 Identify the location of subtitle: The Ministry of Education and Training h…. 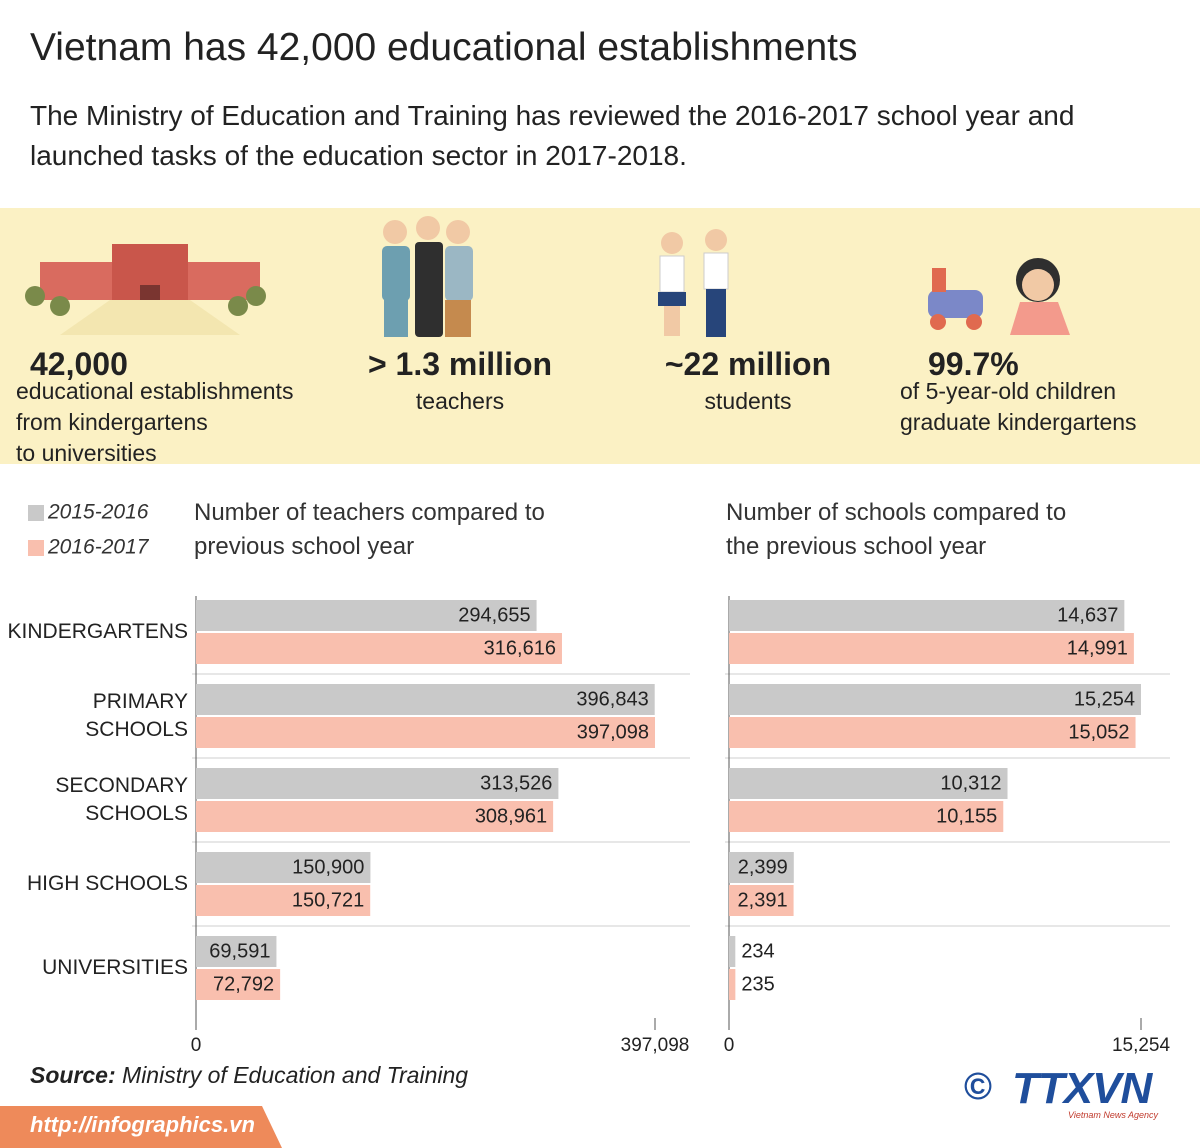
(552, 135).